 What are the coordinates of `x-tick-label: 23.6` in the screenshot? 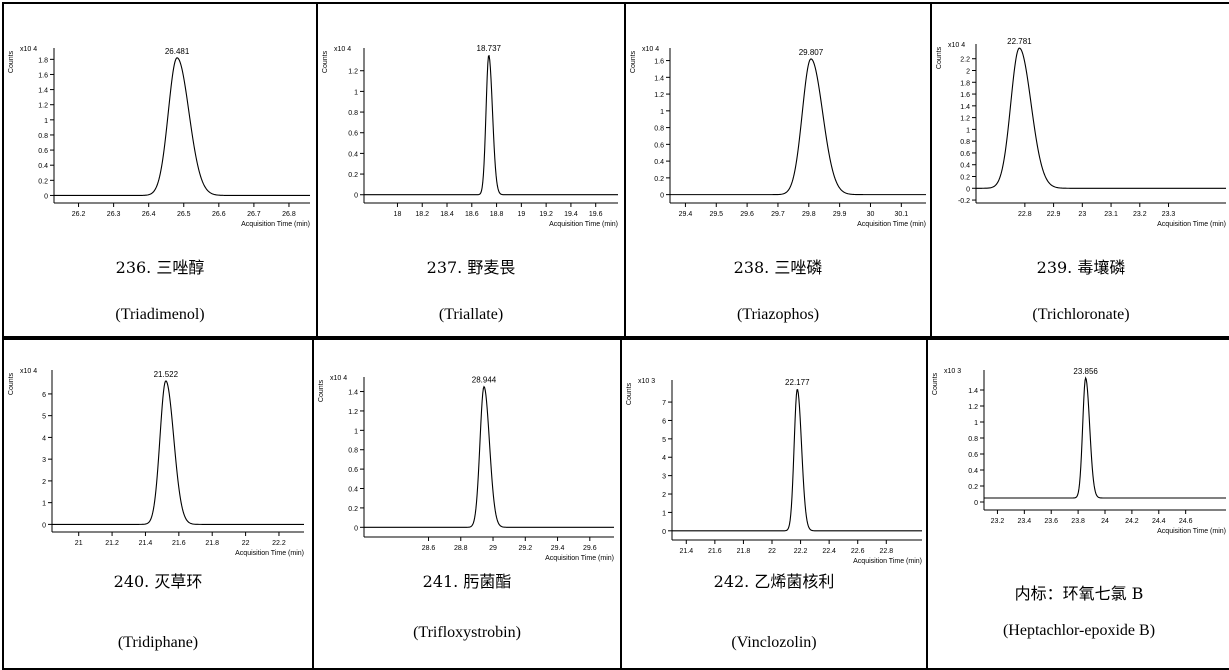 It's located at (1051, 521).